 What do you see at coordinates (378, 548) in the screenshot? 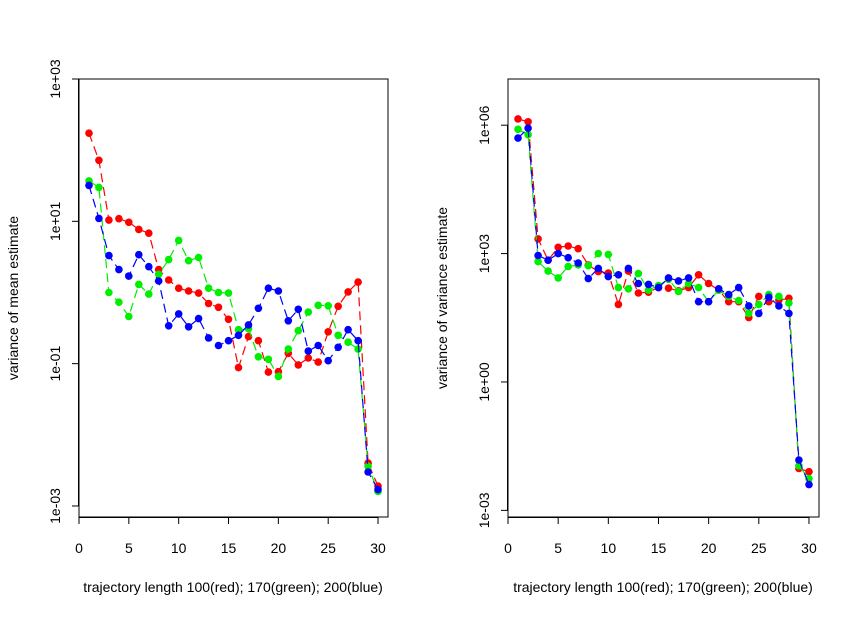
I see `left-x-tick-label: 30` at bounding box center [378, 548].